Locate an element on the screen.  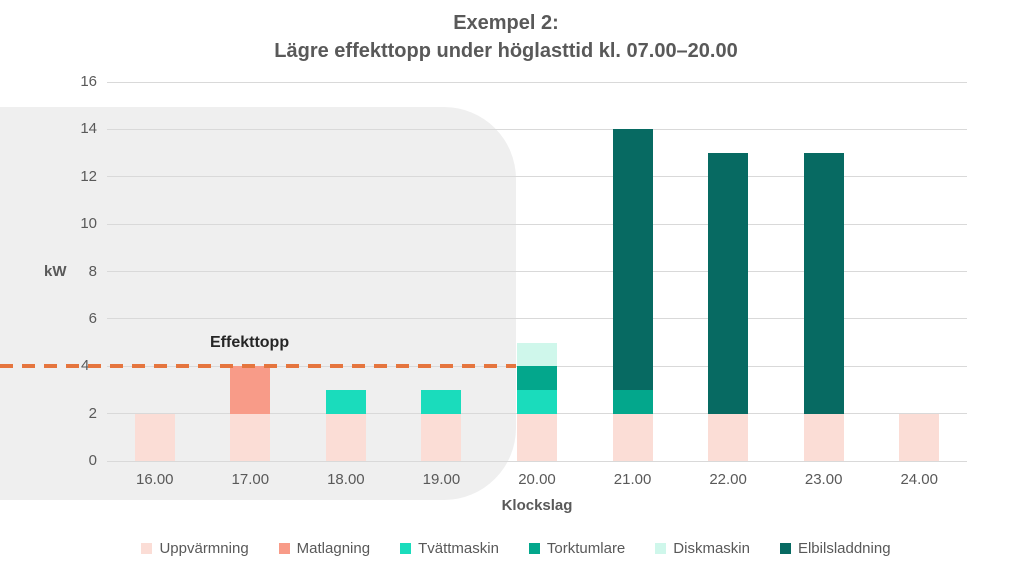
y-tick-label: 2 is located at coordinates (92, 413).